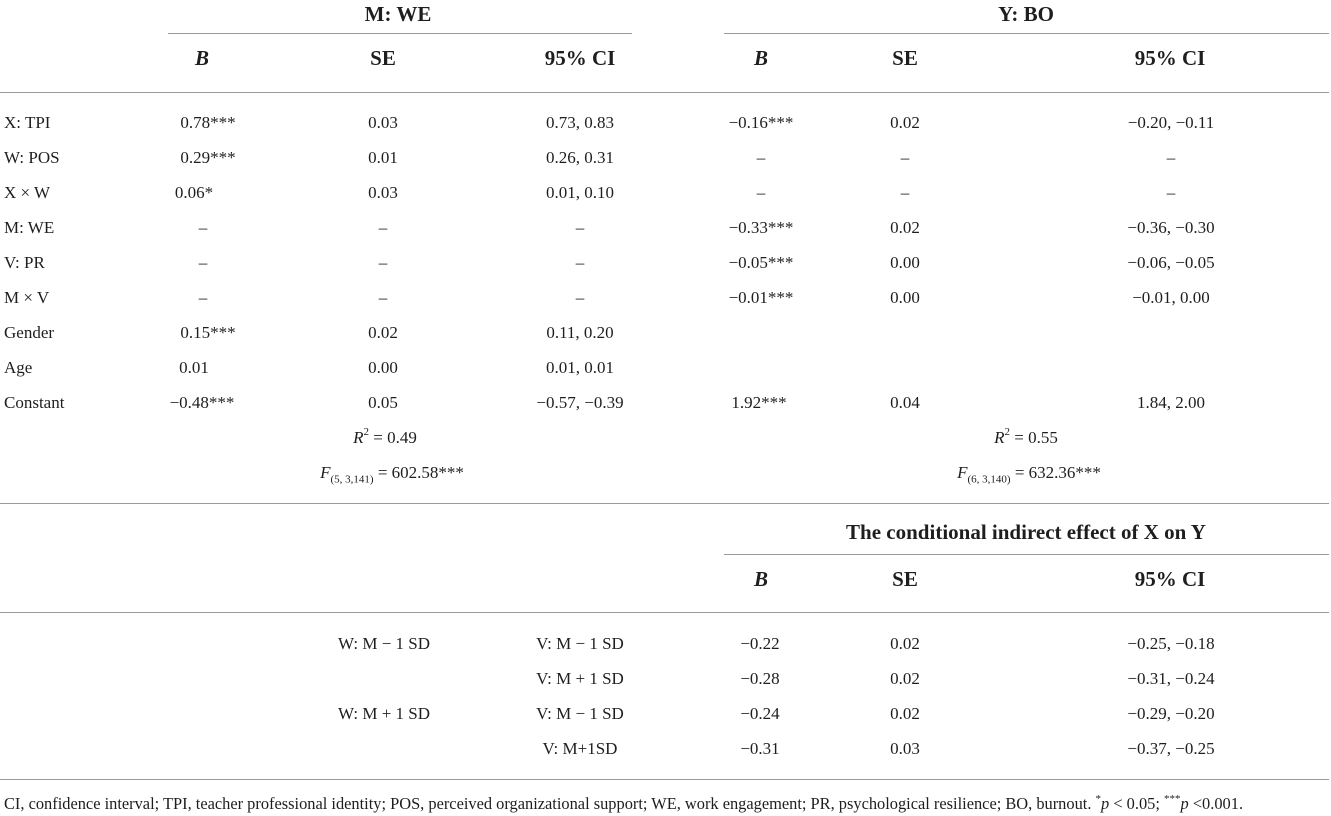 The image size is (1331, 816). What do you see at coordinates (194, 367) in the screenshot?
I see `cell-m-b: 0.01` at bounding box center [194, 367].